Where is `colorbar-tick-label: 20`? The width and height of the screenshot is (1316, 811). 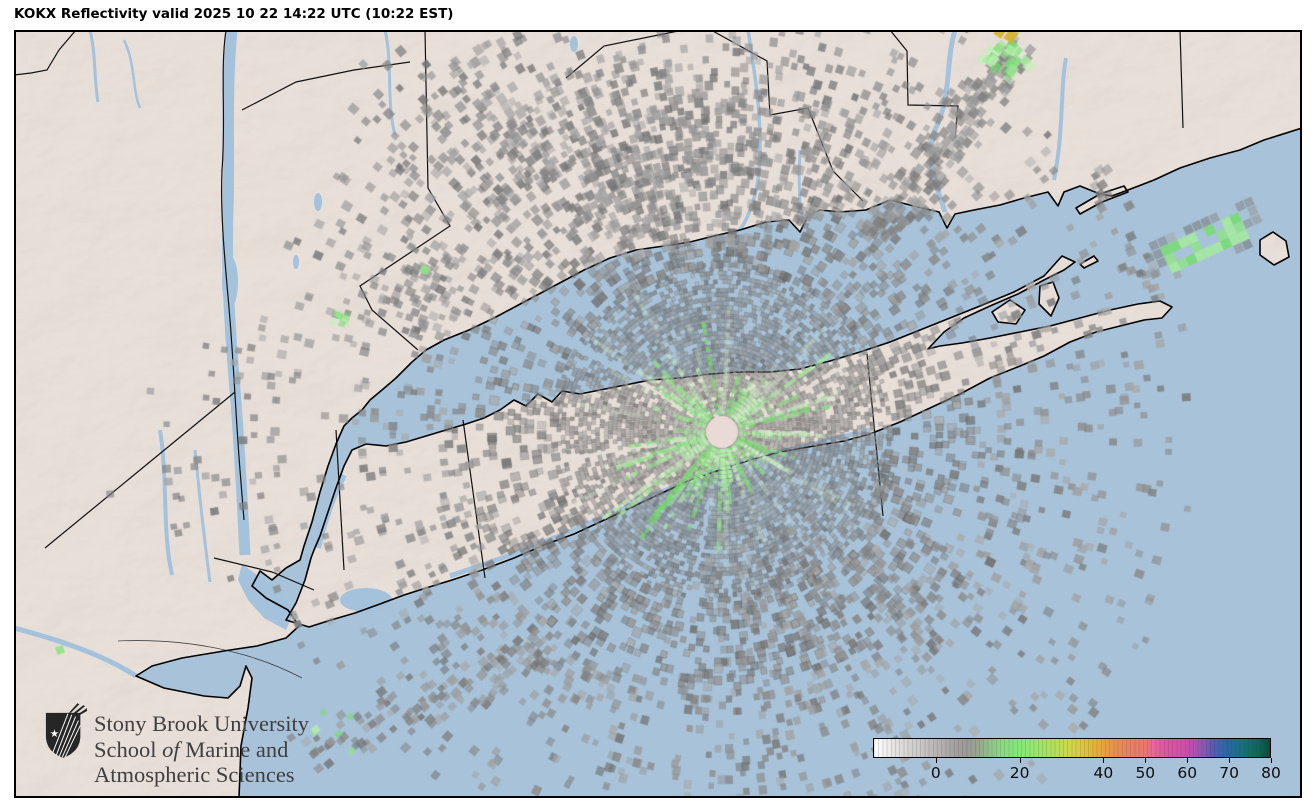
colorbar-tick-label: 20 is located at coordinates (1019, 773).